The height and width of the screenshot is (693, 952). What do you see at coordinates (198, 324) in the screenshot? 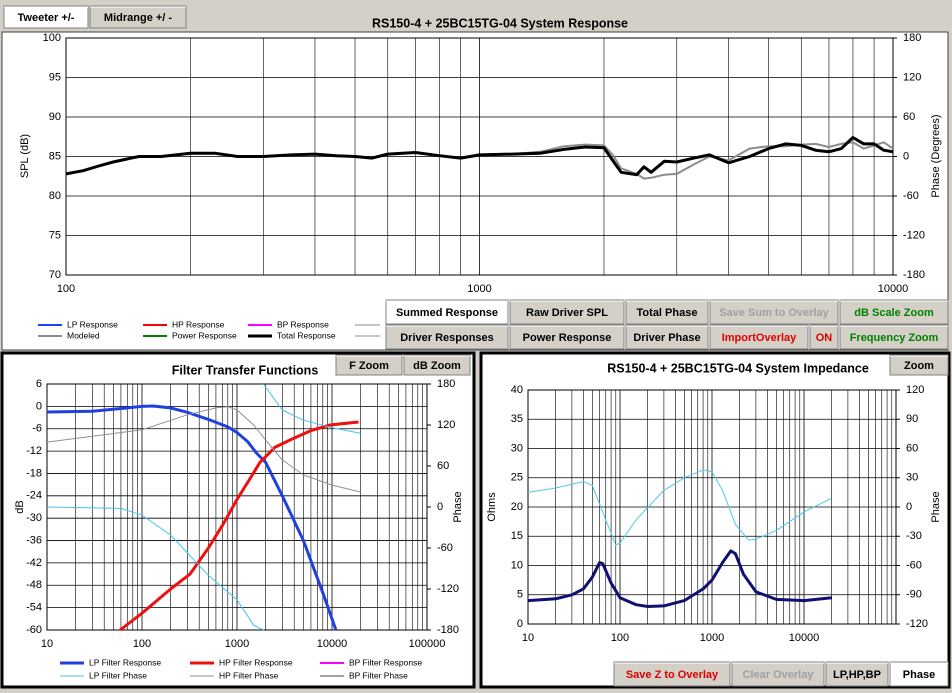
I see `legend-label: HP Response` at bounding box center [198, 324].